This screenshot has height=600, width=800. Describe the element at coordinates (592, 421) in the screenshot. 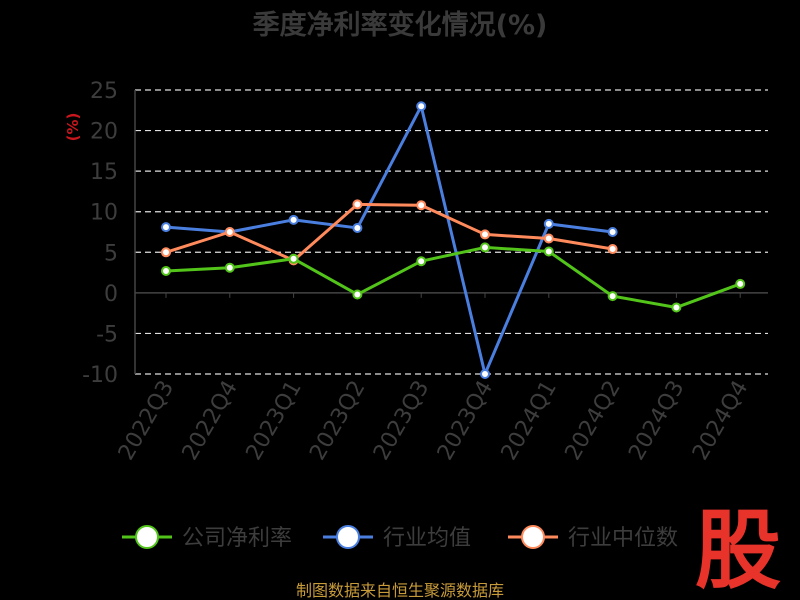

I see `x-tick-label: 2024Q2` at that location.